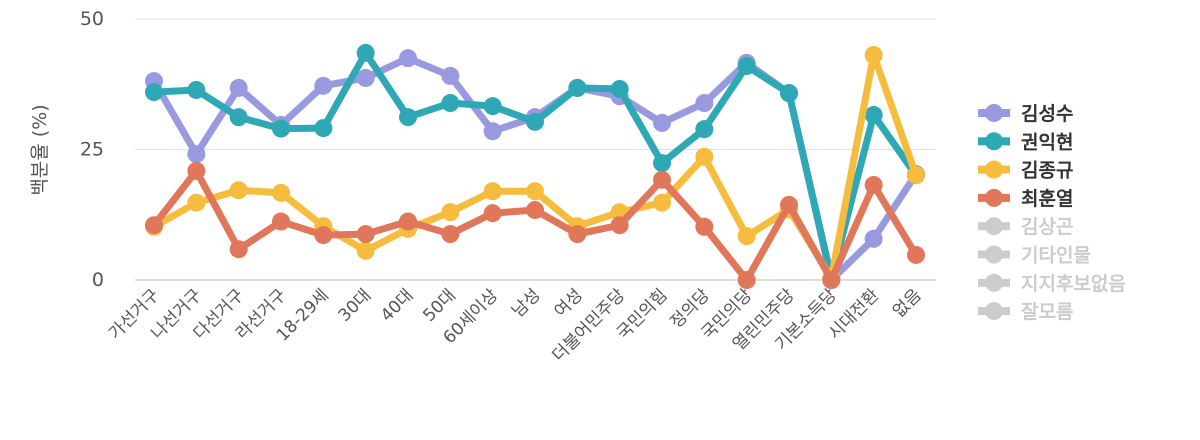 The width and height of the screenshot is (1200, 440). Describe the element at coordinates (569, 303) in the screenshot. I see `x-tick-label: 여성` at that location.